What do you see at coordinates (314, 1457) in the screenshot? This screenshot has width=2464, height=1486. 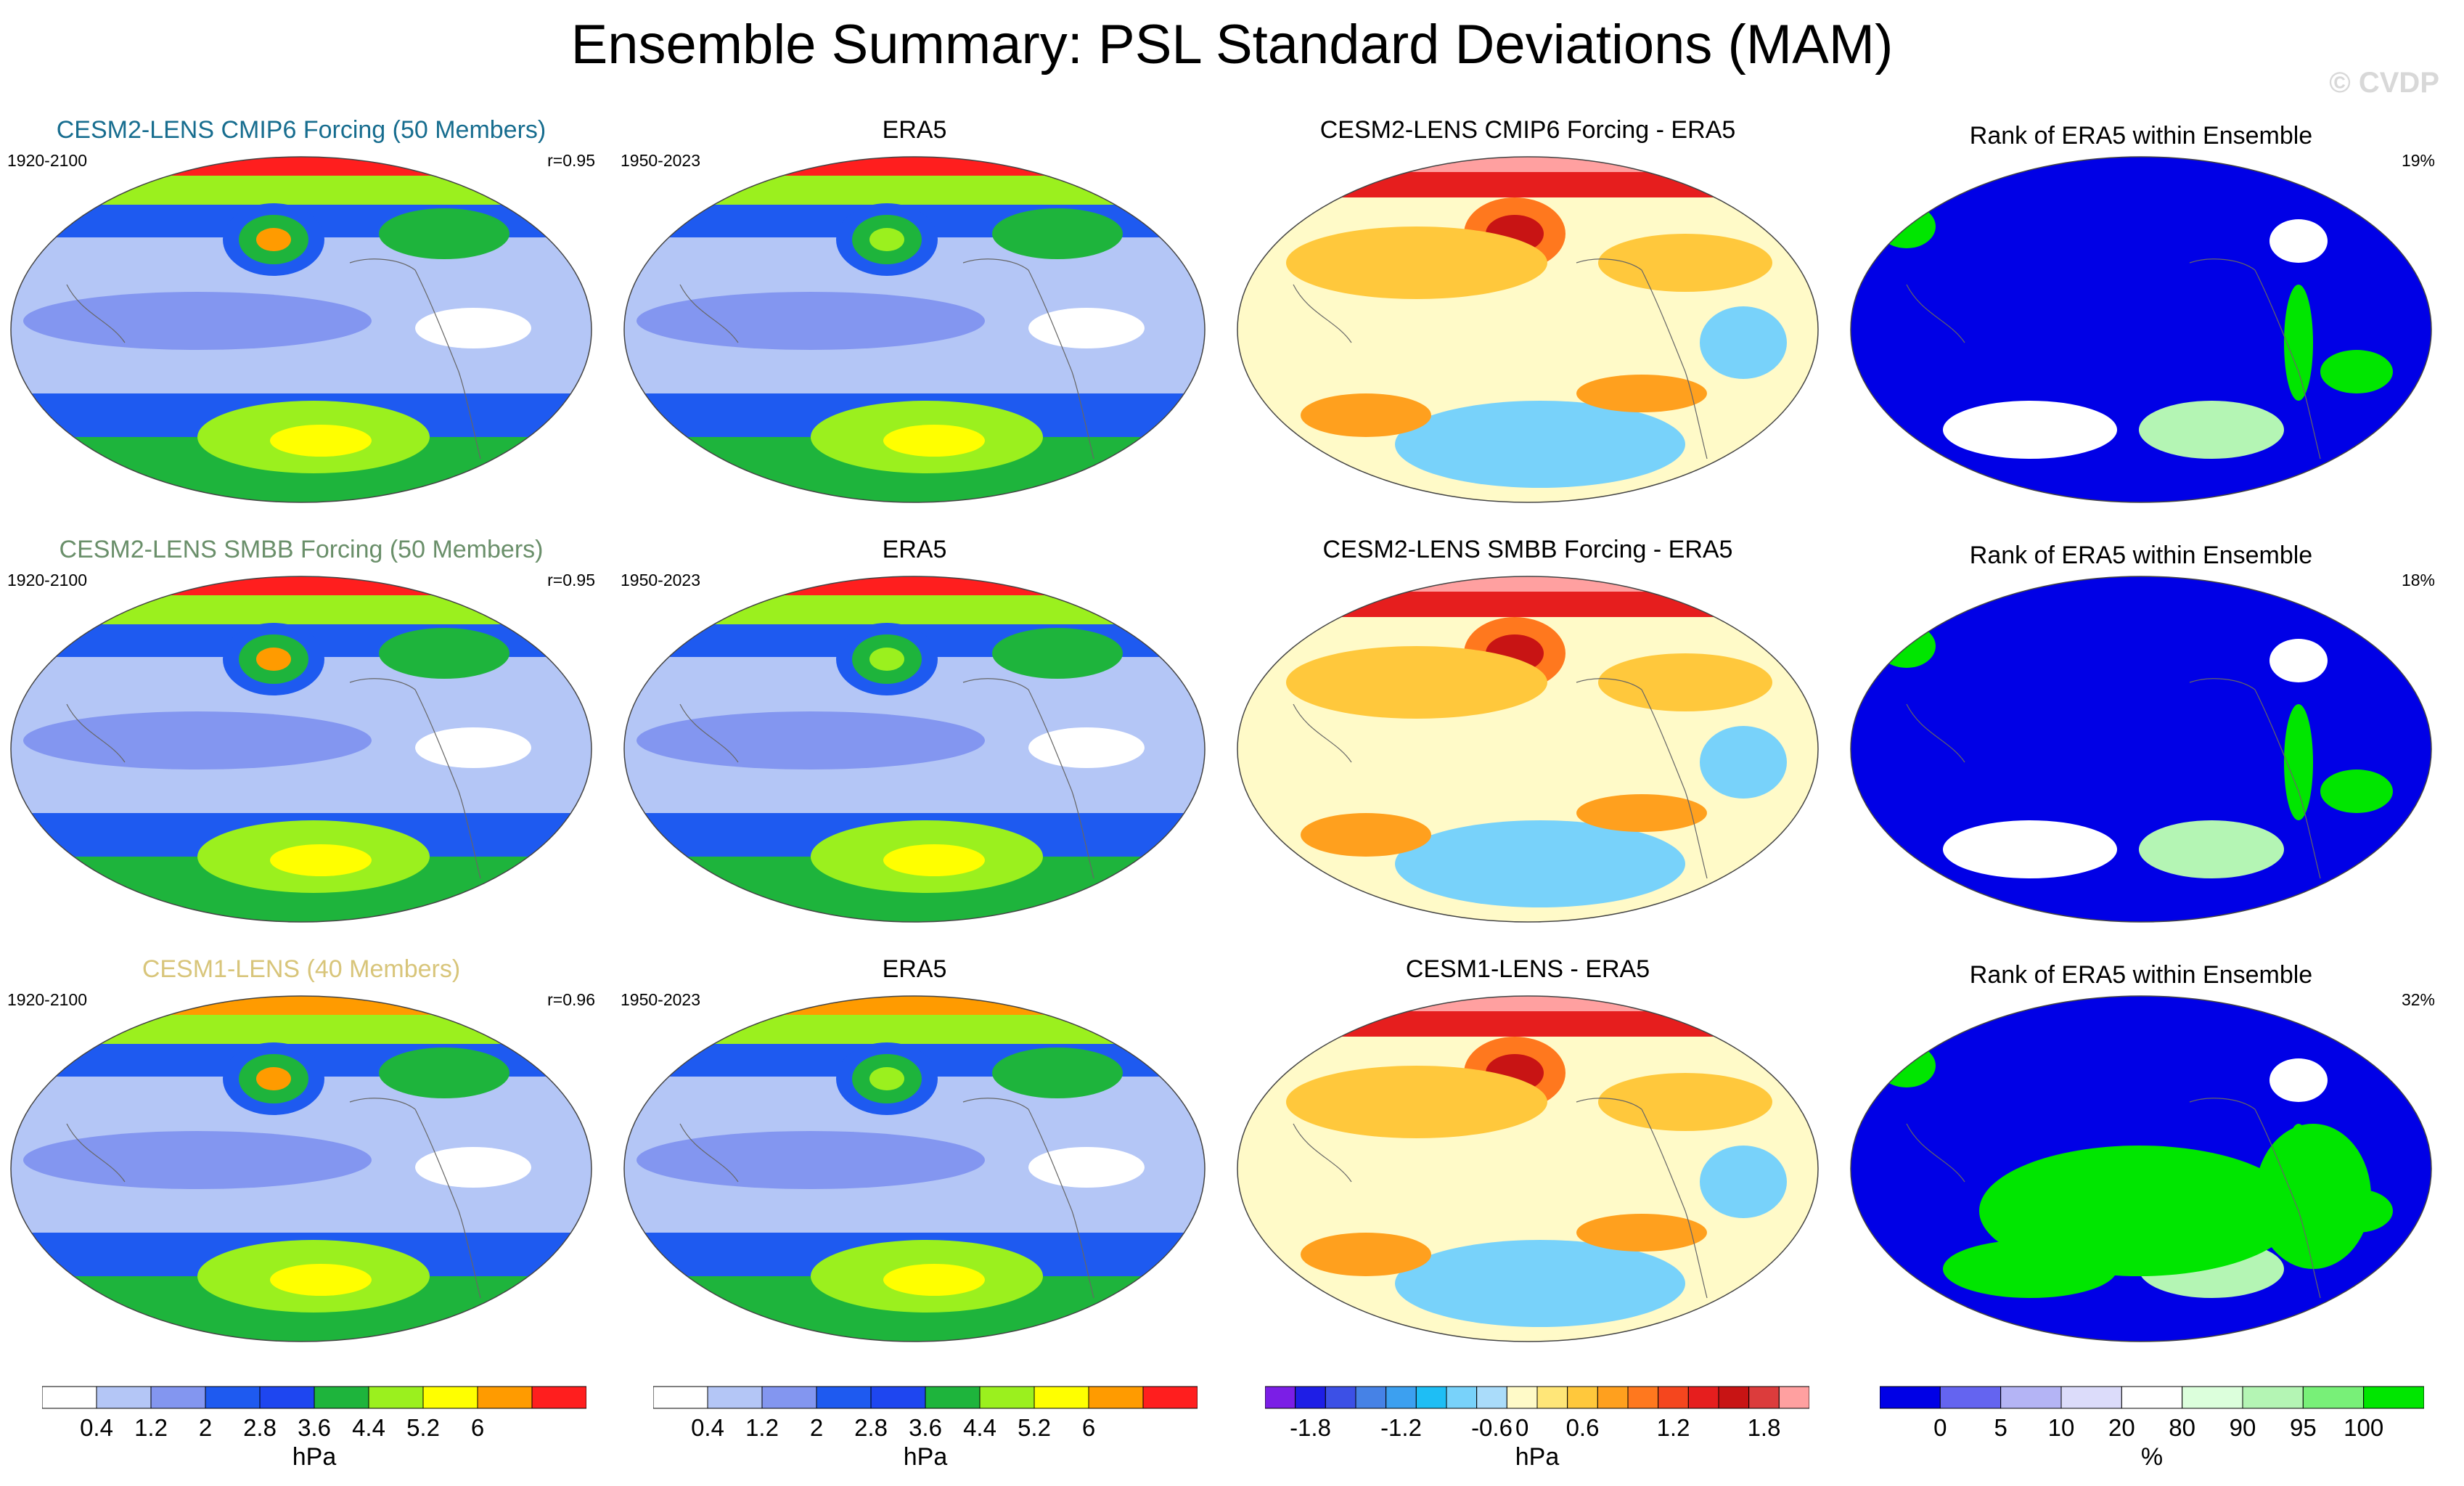 I see `colorbar-std-model-unit: hPa` at bounding box center [314, 1457].